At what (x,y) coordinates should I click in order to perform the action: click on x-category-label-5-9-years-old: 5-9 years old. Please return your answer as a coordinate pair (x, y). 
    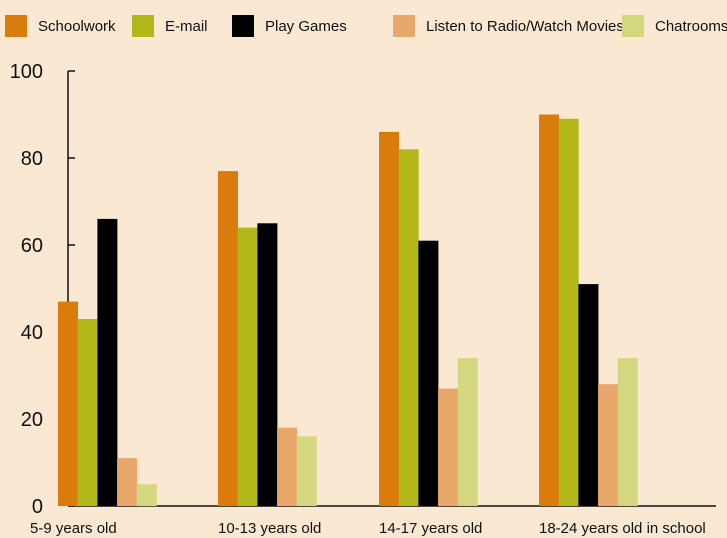
    Looking at the image, I should click on (73, 528).